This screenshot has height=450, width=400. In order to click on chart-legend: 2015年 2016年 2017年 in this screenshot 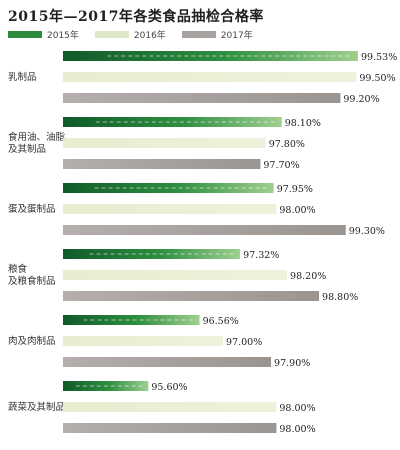, I will do `click(130, 34)`.